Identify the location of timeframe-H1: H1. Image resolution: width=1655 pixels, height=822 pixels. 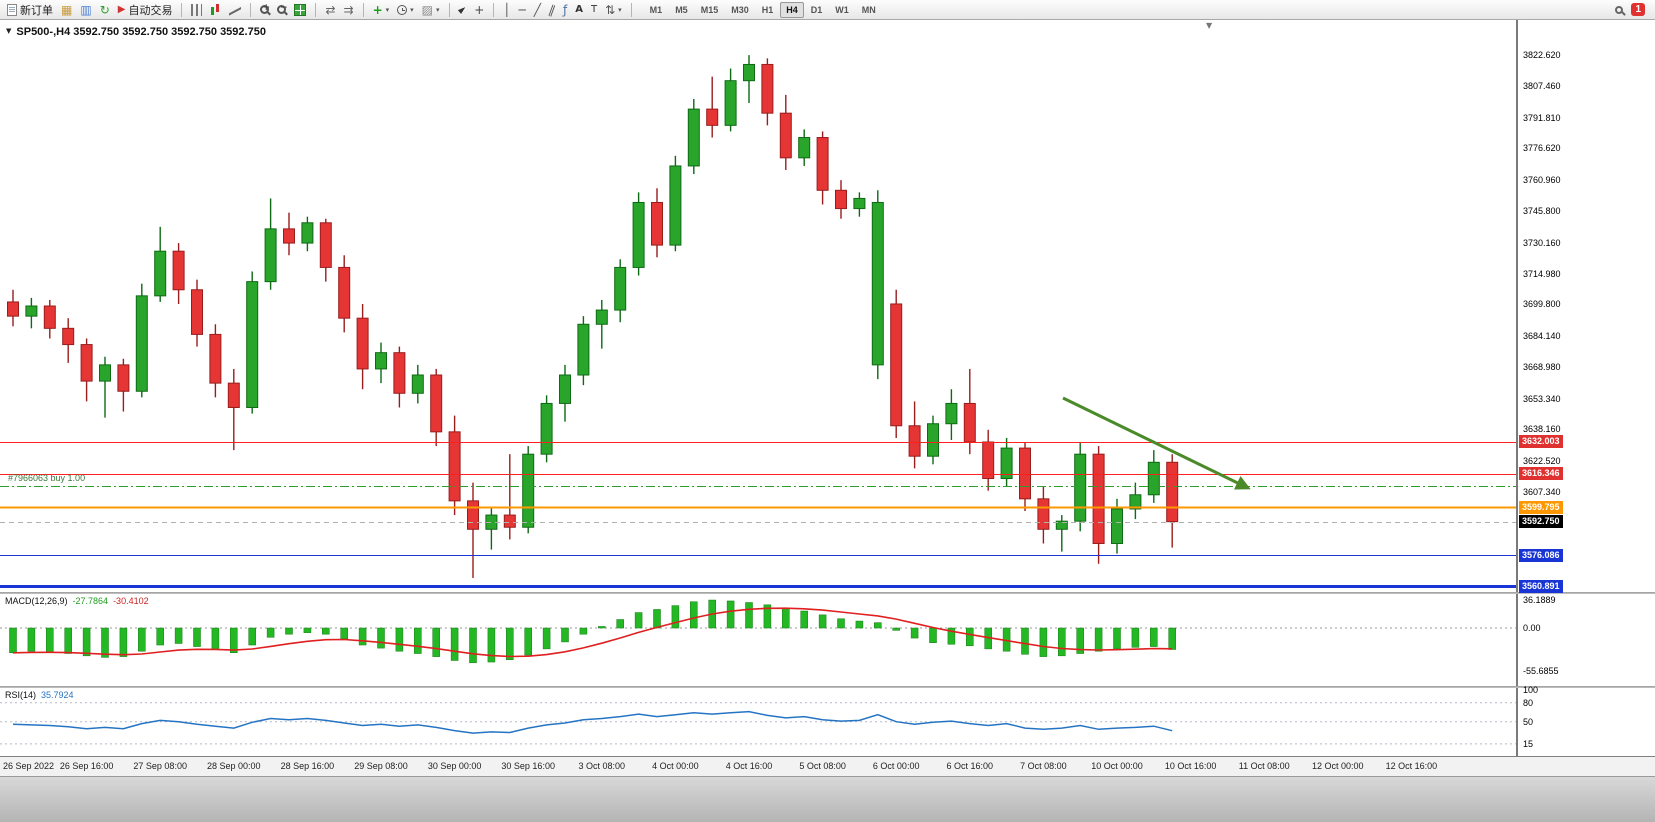
(767, 9).